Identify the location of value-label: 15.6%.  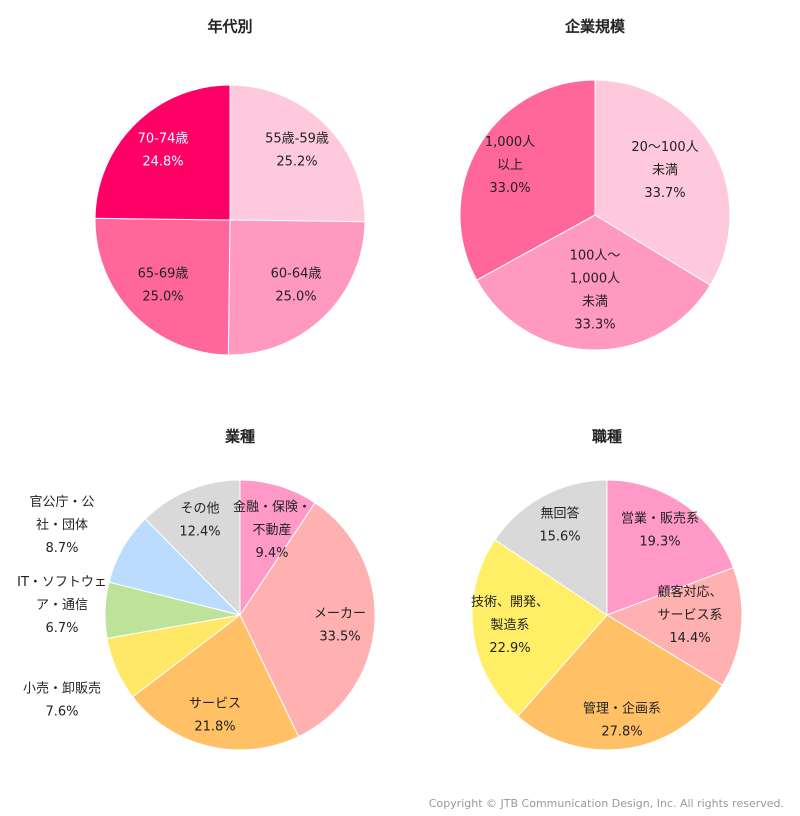
(559, 536).